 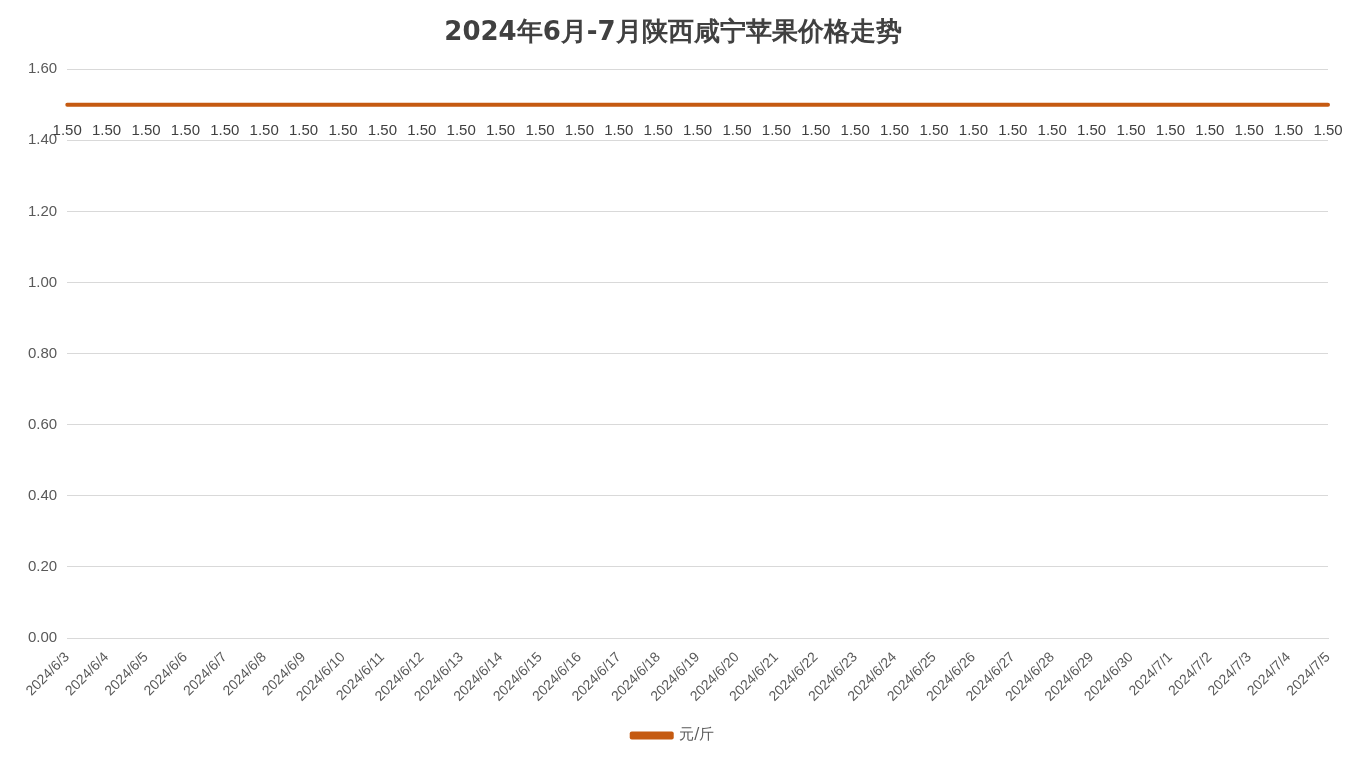 What do you see at coordinates (42, 566) in the screenshot?
I see `y-tick-label: 0.20` at bounding box center [42, 566].